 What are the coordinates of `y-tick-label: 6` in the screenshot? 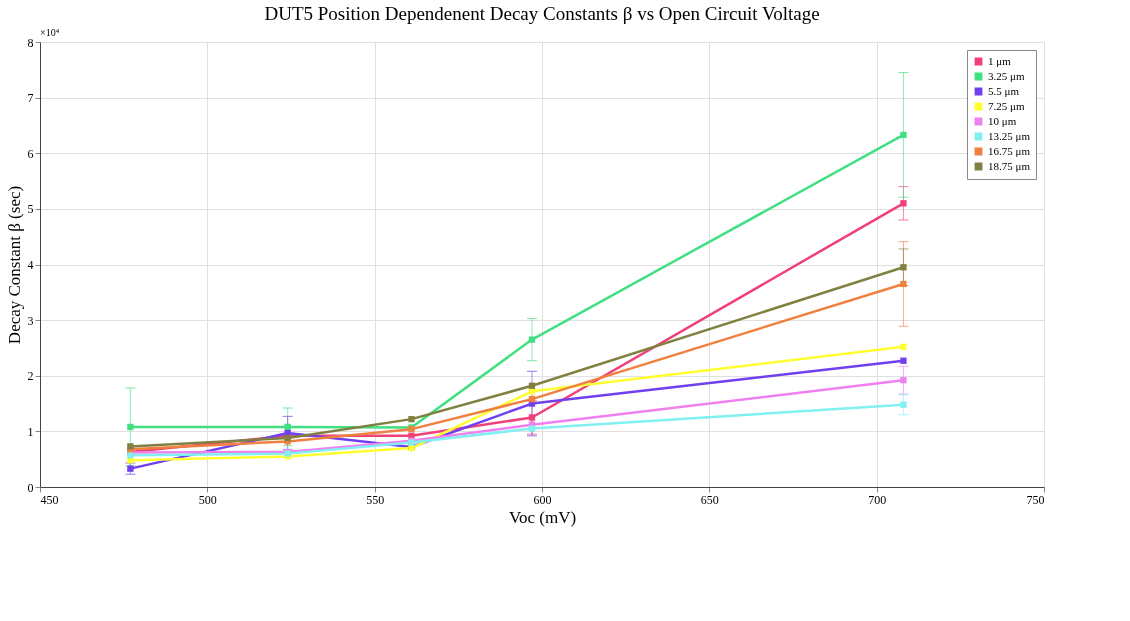 It's located at (30, 153).